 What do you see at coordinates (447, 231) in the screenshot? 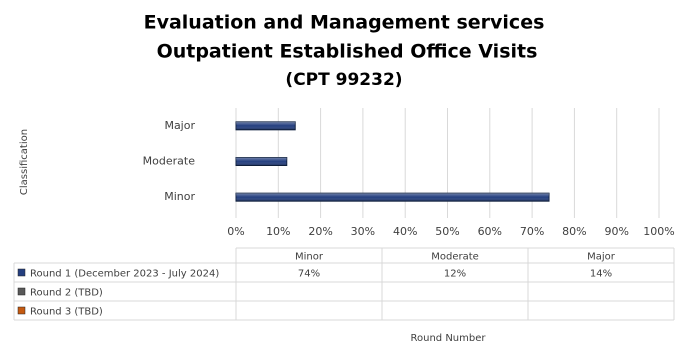
I see `x-tick-label: 50%` at bounding box center [447, 231].